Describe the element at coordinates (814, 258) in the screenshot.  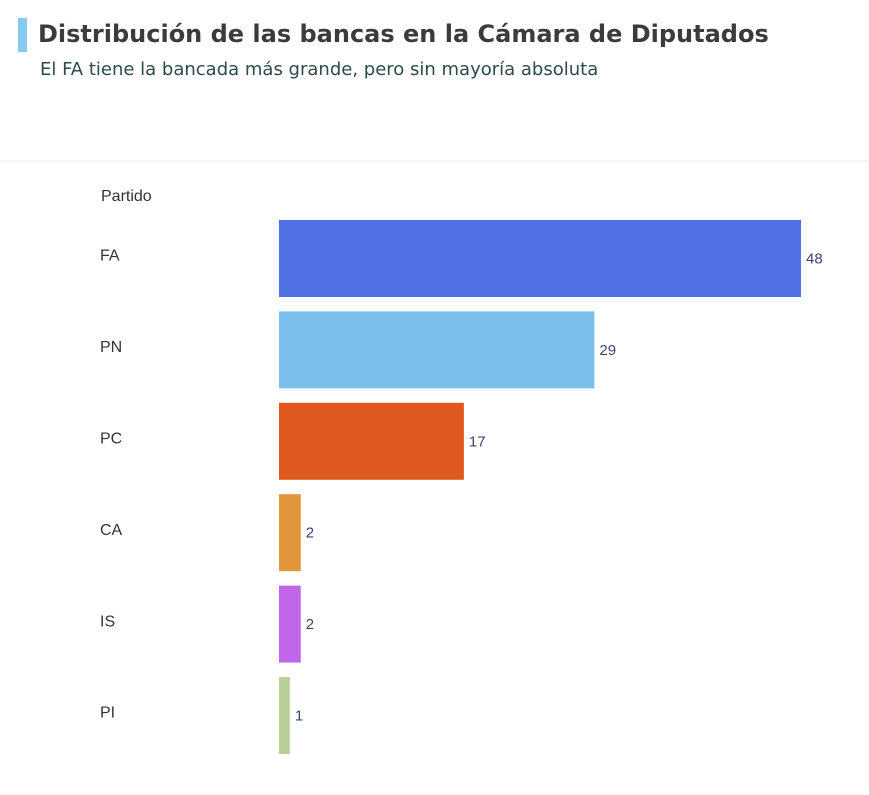
I see `value-label: 48` at that location.